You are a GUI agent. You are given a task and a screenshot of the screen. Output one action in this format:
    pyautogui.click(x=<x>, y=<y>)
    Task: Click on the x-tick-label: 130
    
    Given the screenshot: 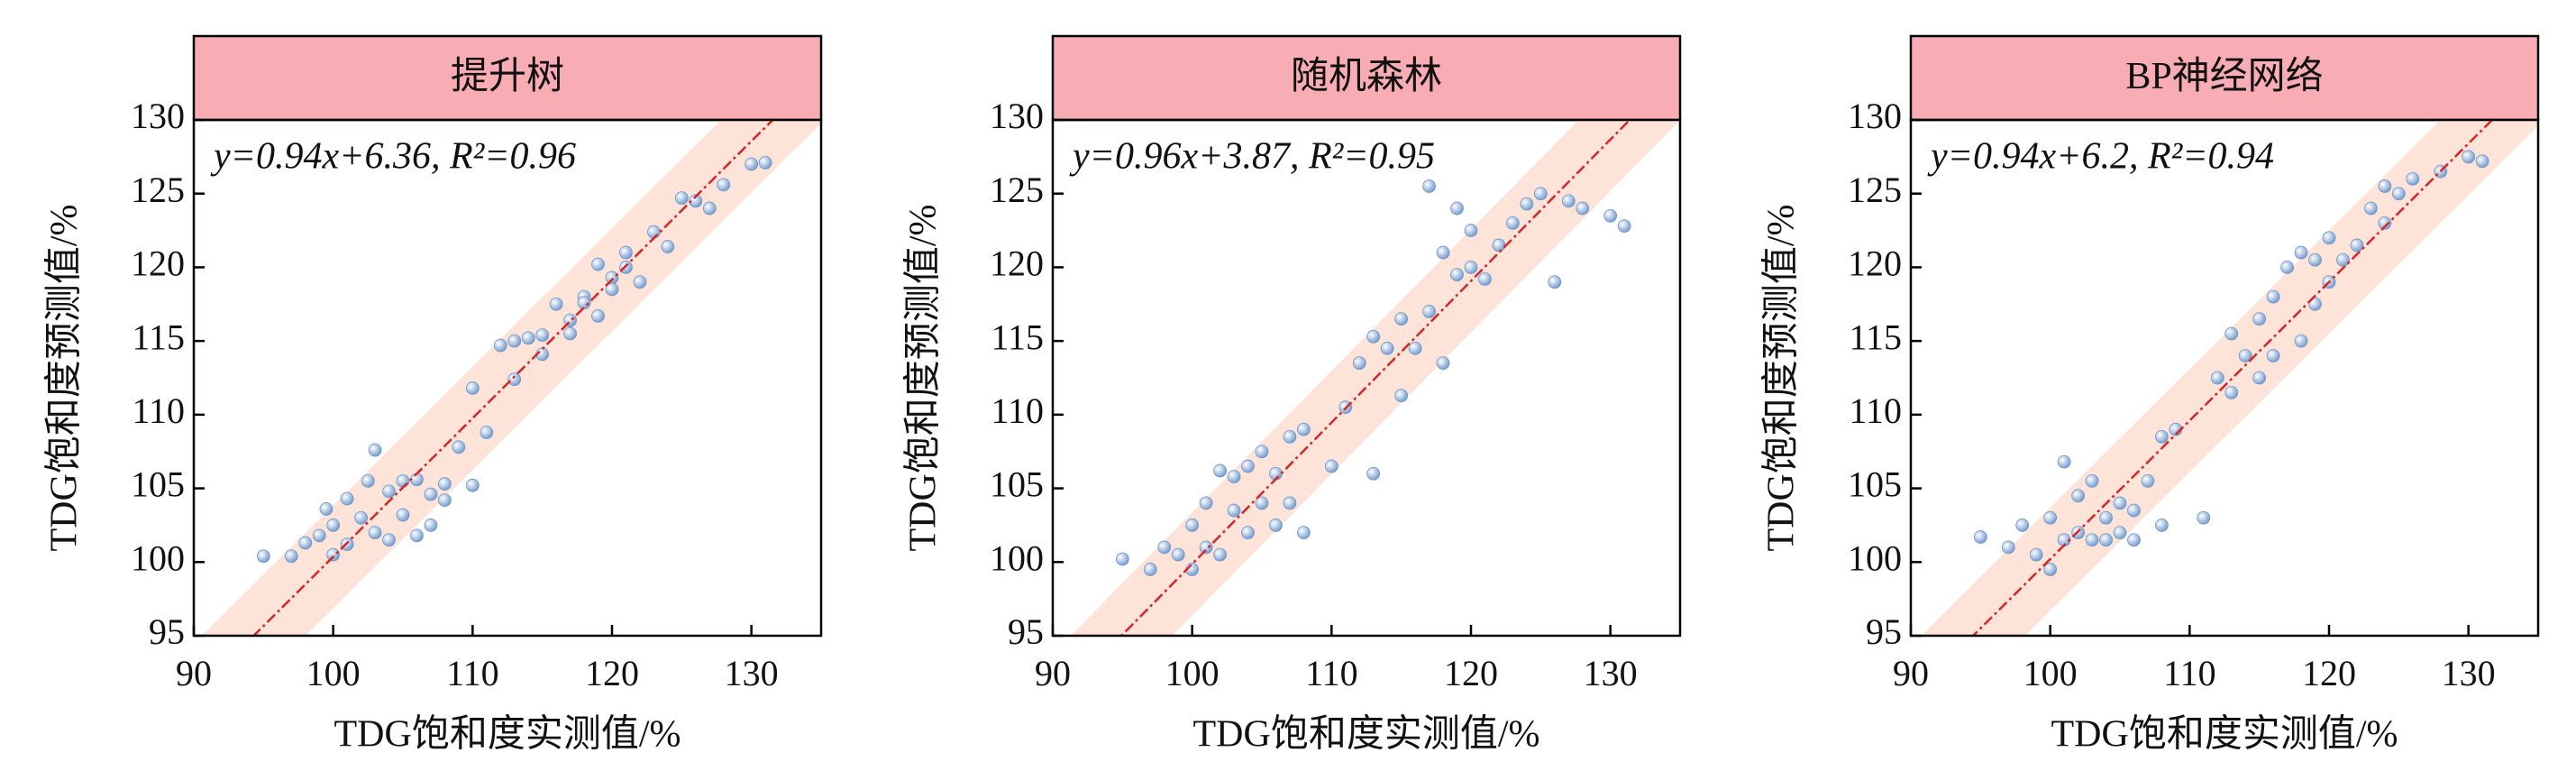 What is the action you would take?
    pyautogui.click(x=752, y=673)
    